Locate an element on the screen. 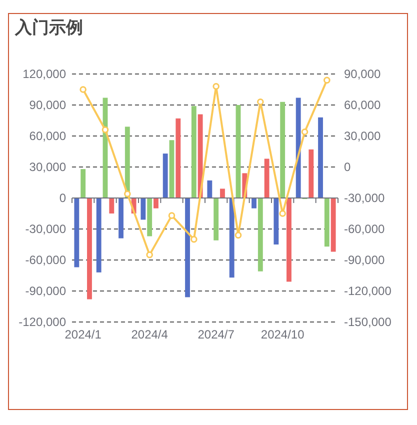 The width and height of the screenshot is (417, 425). y-tick-label: -120,000 is located at coordinates (42, 321).